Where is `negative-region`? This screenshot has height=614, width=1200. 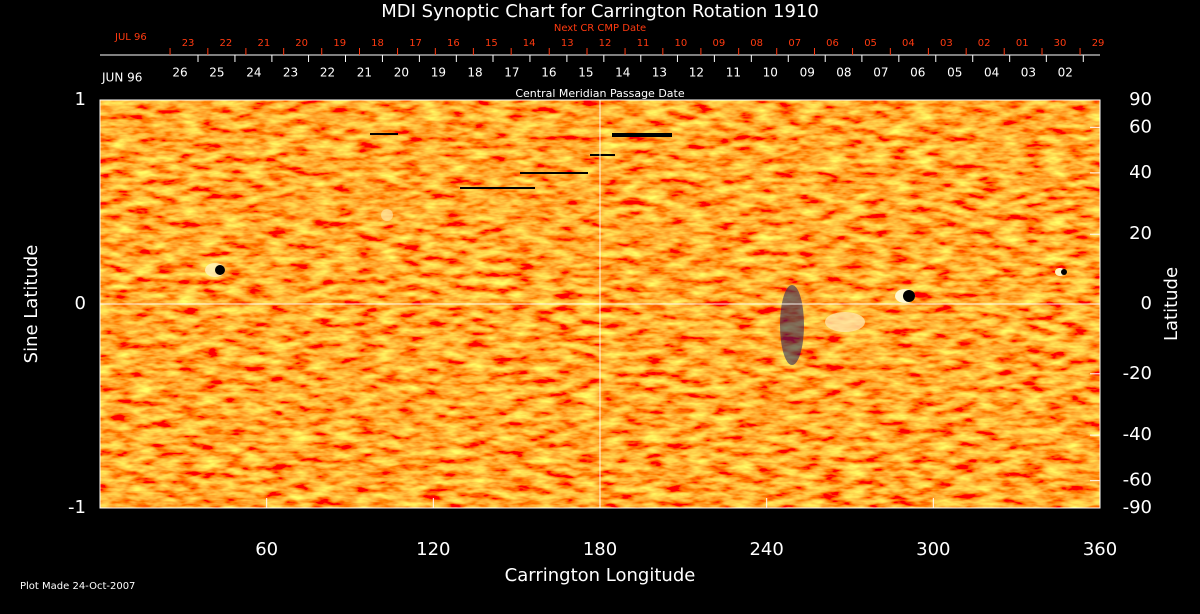 negative-region is located at coordinates (792, 325).